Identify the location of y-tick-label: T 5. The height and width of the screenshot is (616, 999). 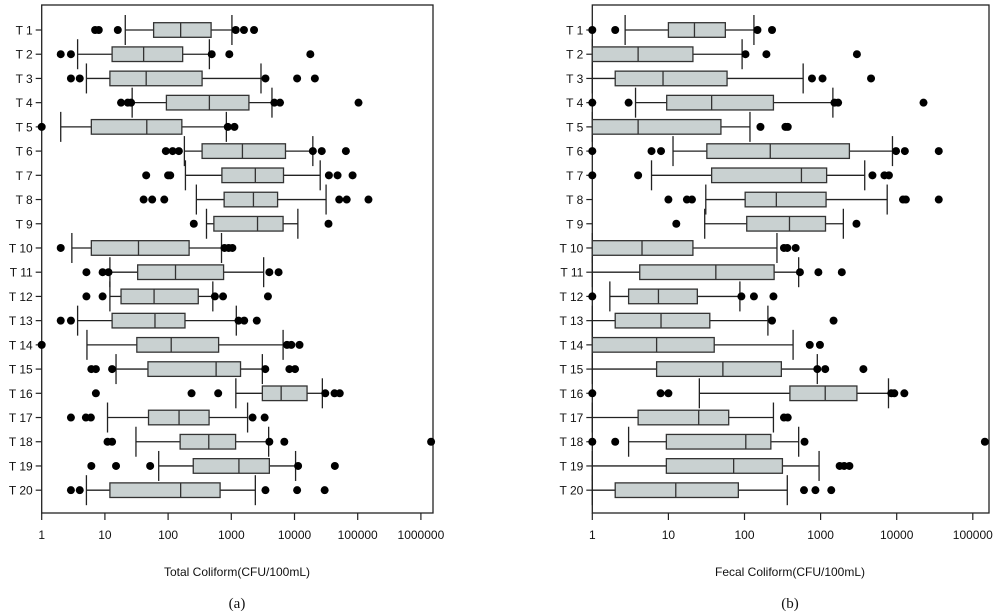
(574, 127).